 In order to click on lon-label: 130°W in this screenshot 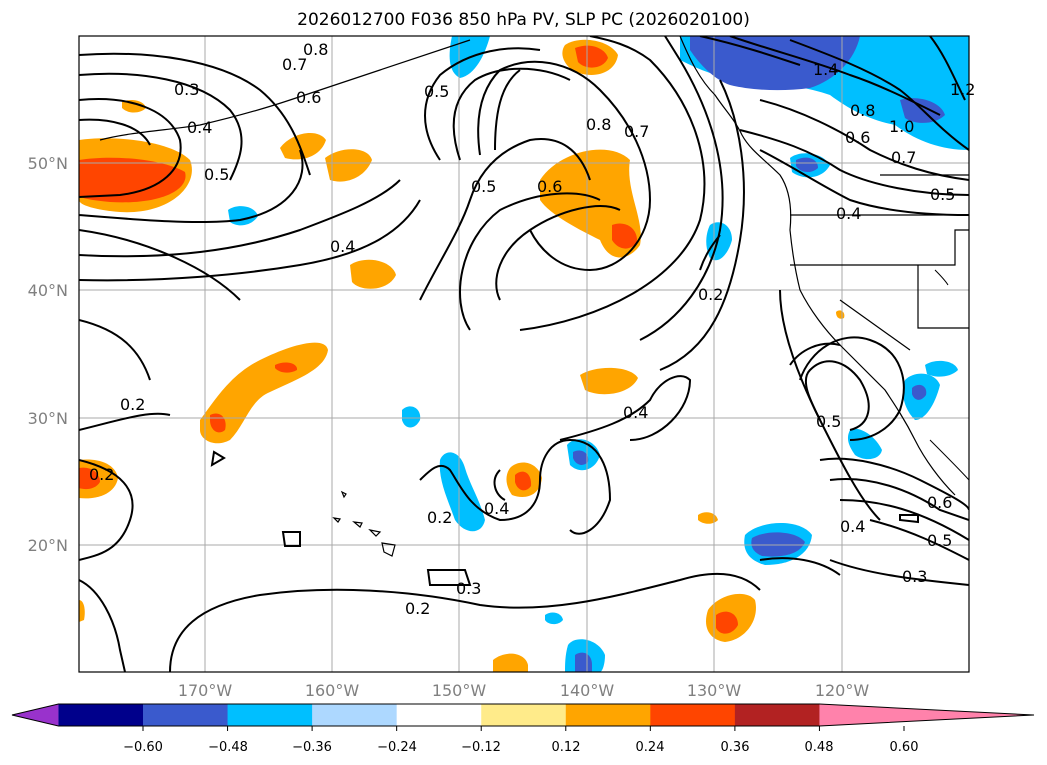, I will do `click(714, 690)`.